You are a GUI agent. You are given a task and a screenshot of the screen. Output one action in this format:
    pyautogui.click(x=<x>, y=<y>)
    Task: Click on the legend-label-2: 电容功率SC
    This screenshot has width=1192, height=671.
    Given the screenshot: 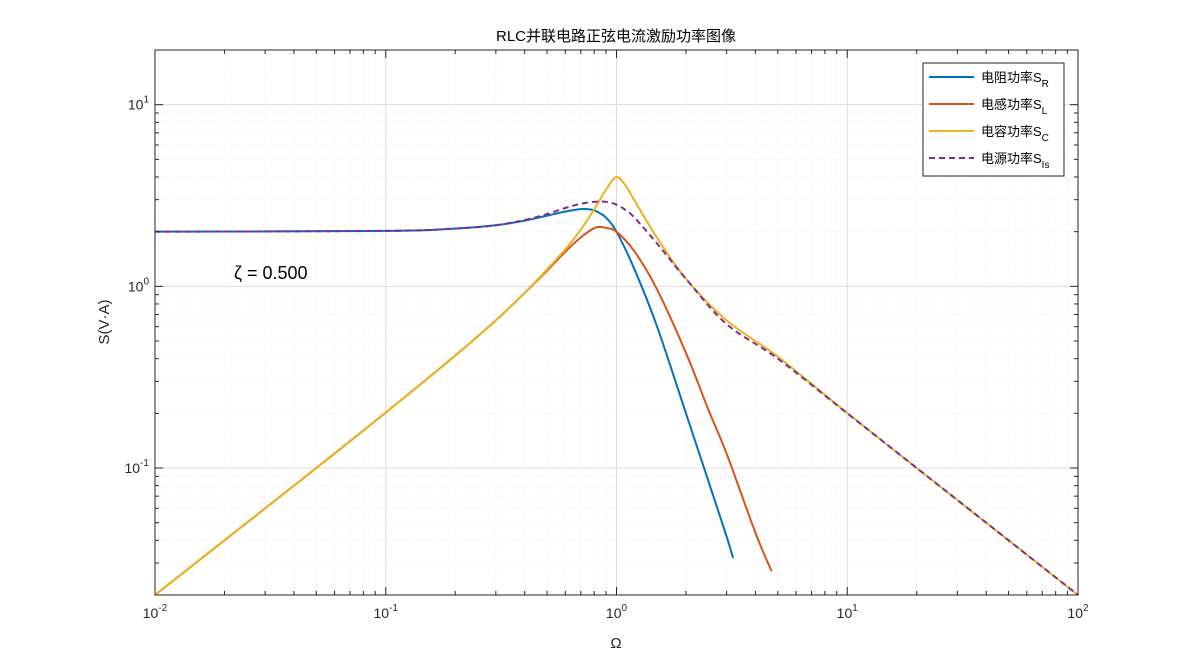 What is the action you would take?
    pyautogui.click(x=1015, y=134)
    